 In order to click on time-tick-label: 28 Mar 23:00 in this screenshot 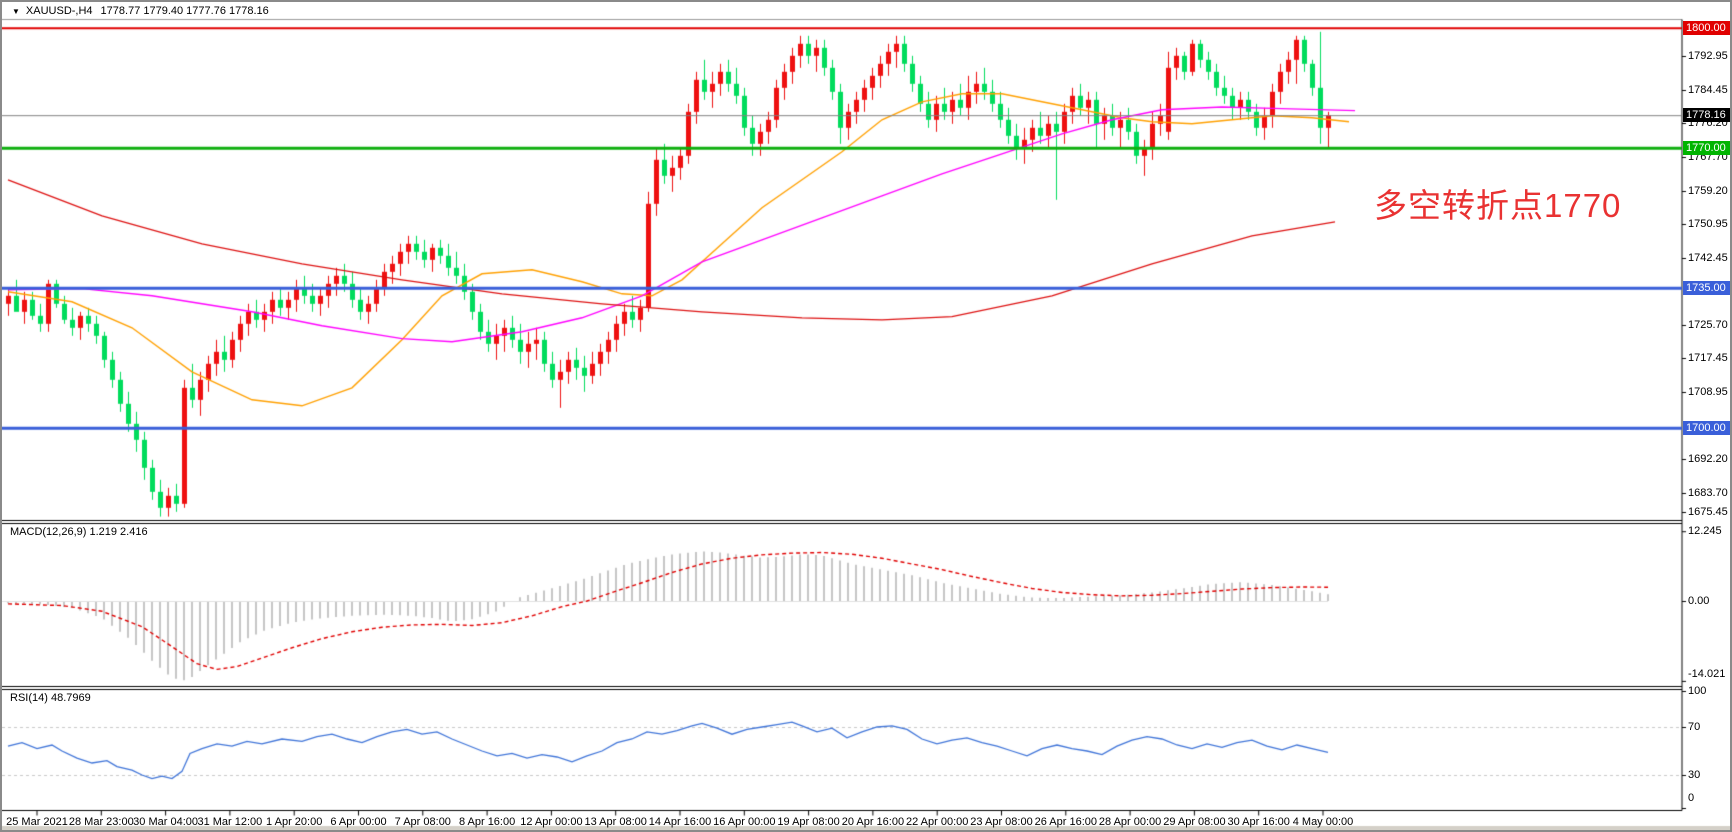, I will do `click(101, 822)`.